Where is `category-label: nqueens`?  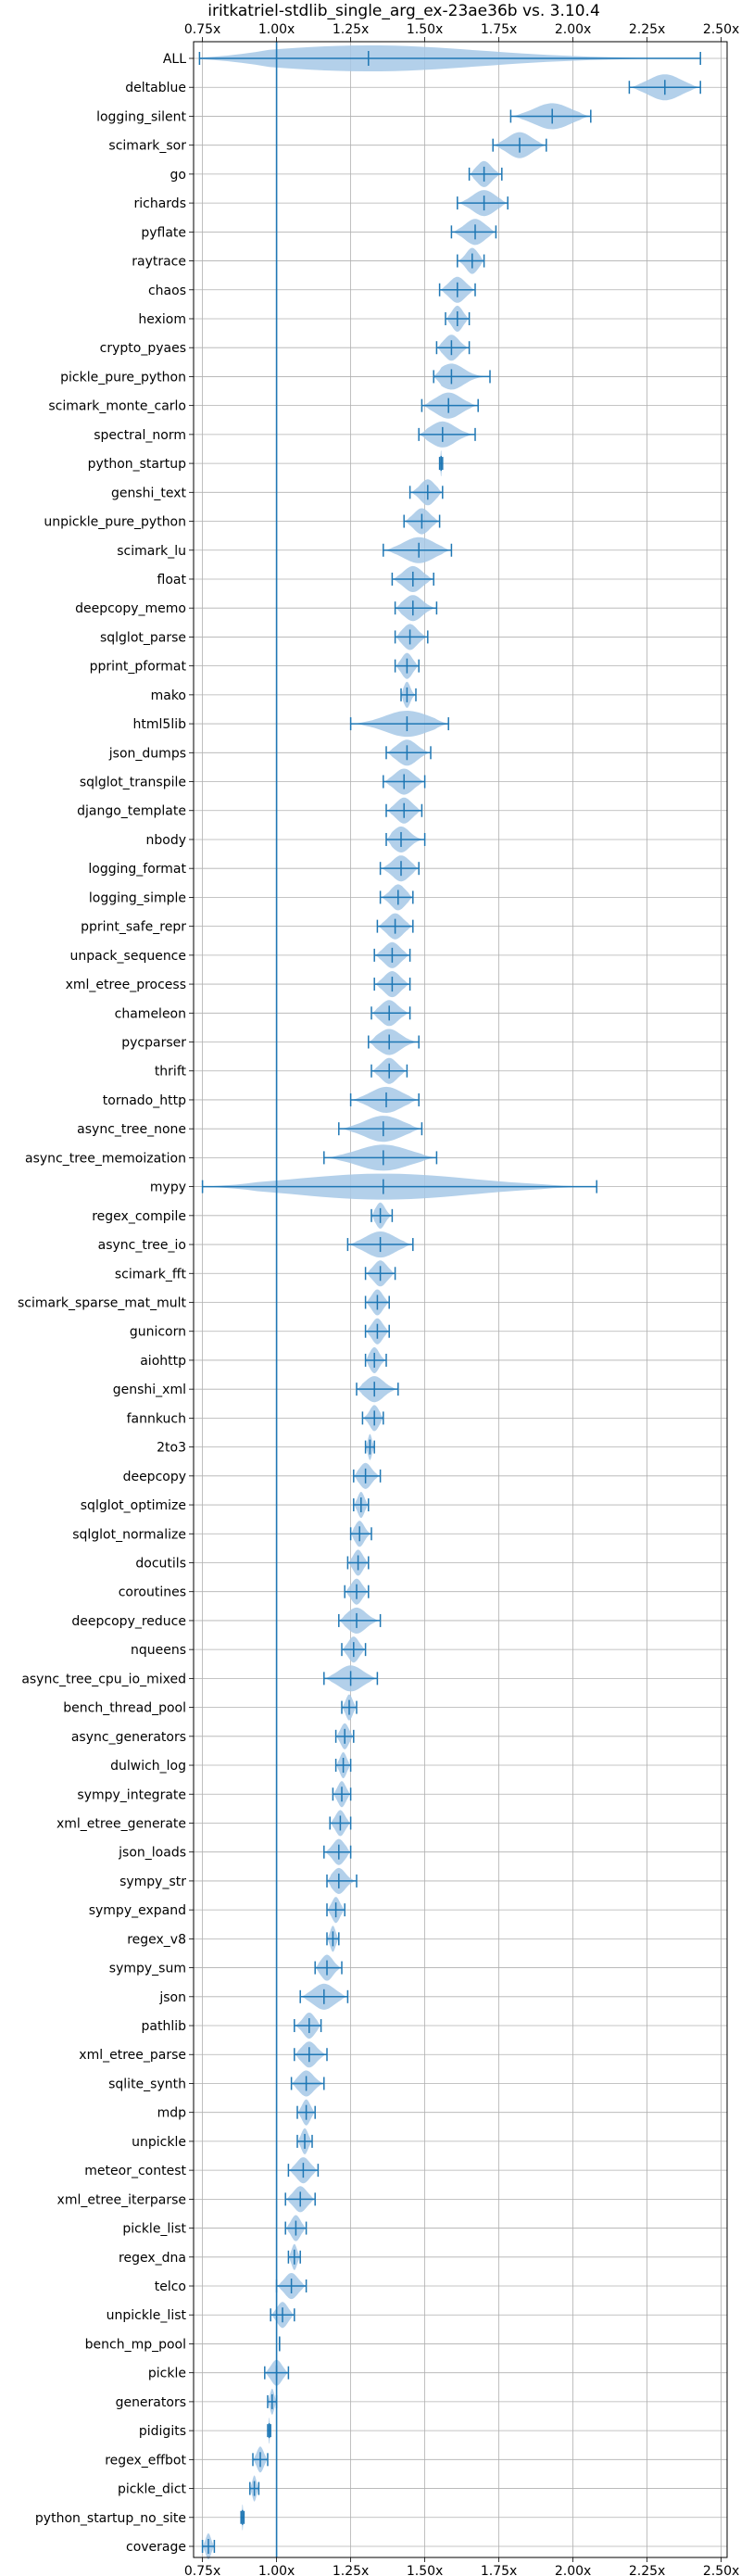
category-label: nqueens is located at coordinates (158, 1651).